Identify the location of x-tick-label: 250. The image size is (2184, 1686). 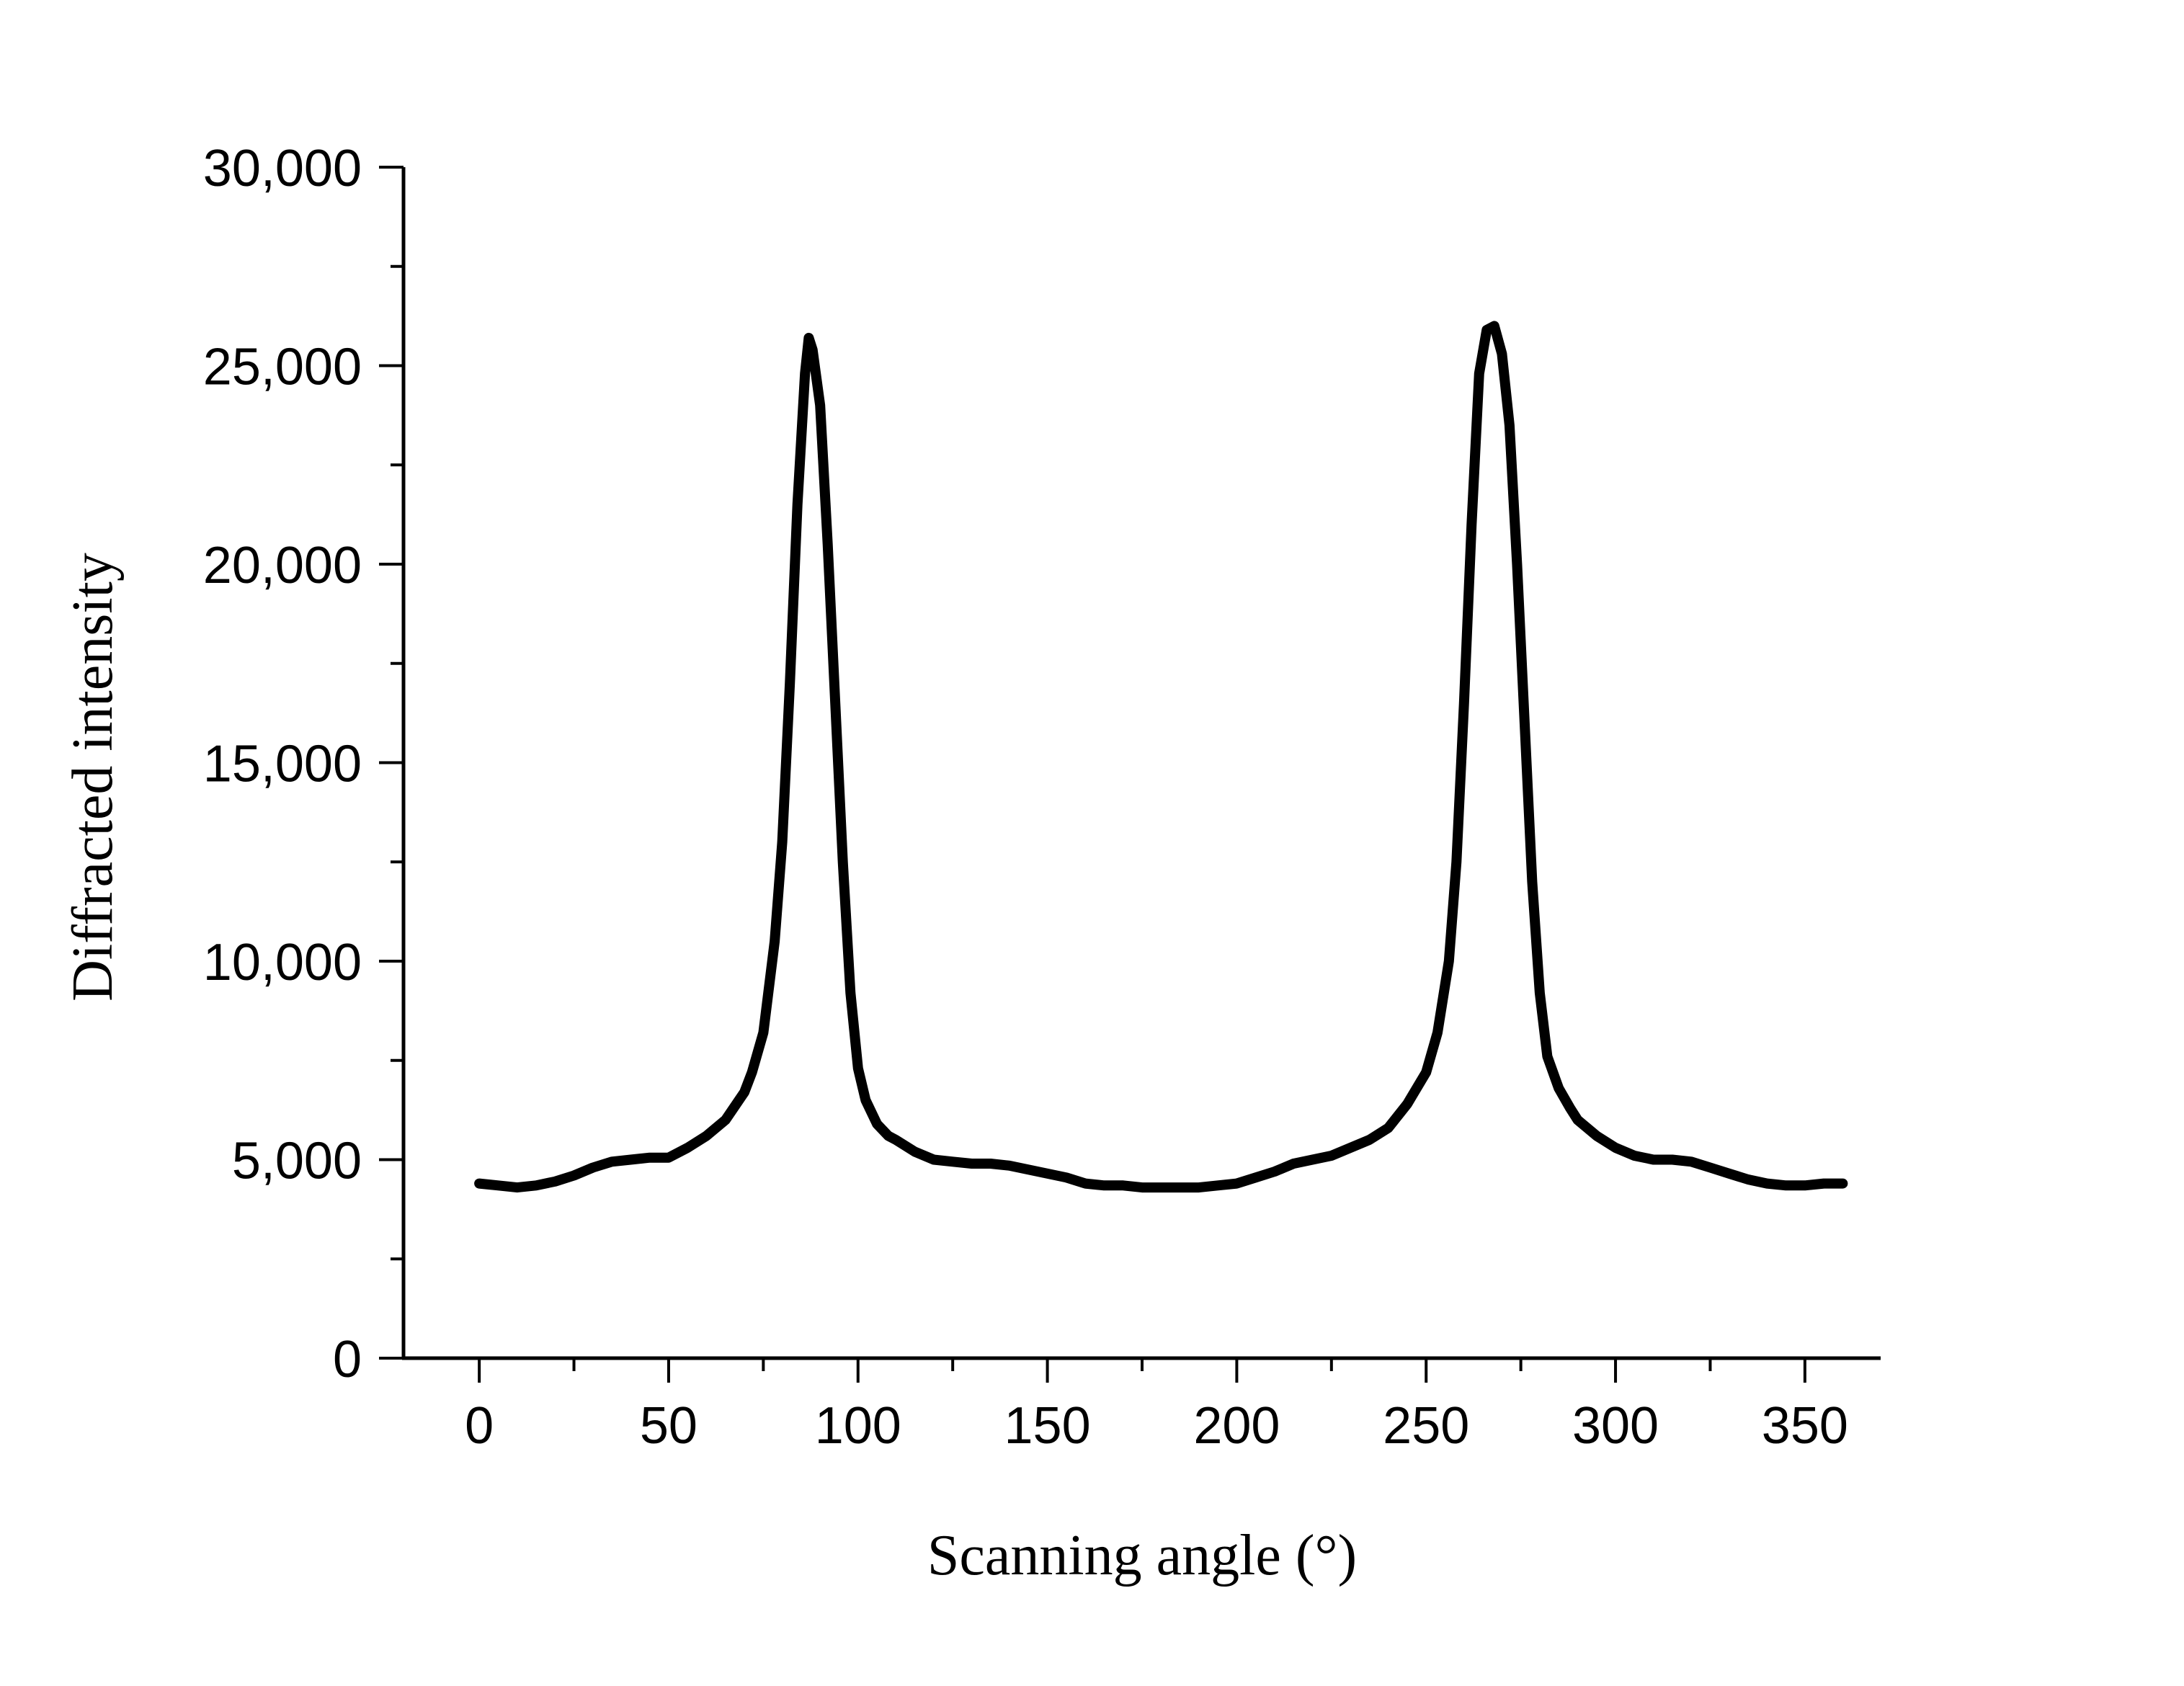
(1426, 1426).